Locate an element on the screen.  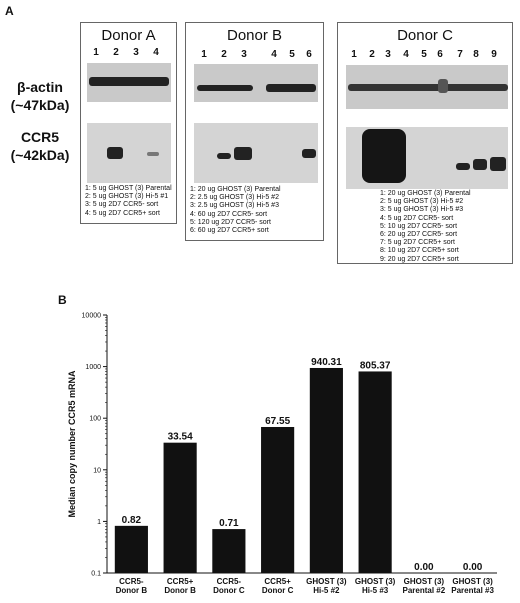
donor-a-actin-blot is located at coordinates (129, 82).